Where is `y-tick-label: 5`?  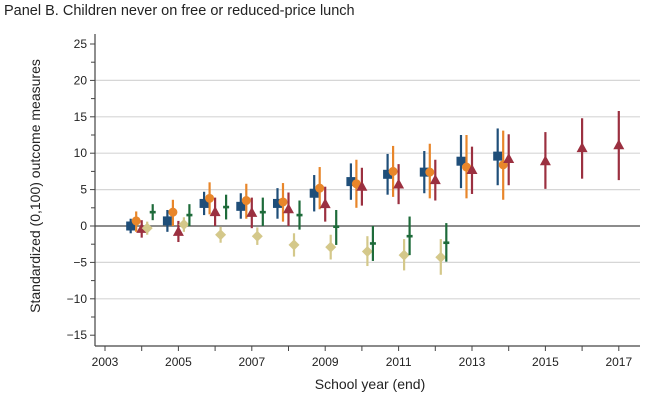
y-tick-label: 5 is located at coordinates (83, 190).